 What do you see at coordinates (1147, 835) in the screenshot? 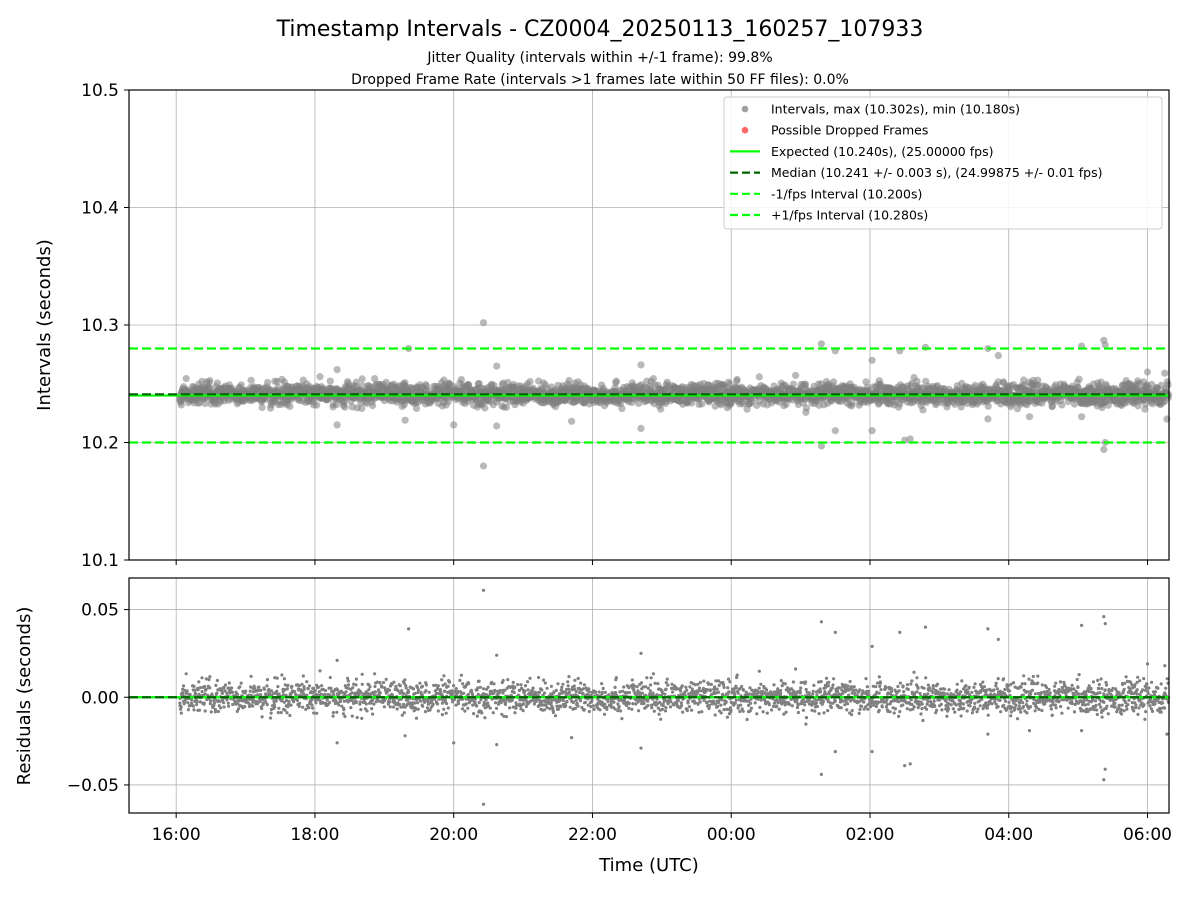
I see `x-tick-label-06:00: 06:00` at bounding box center [1147, 835].